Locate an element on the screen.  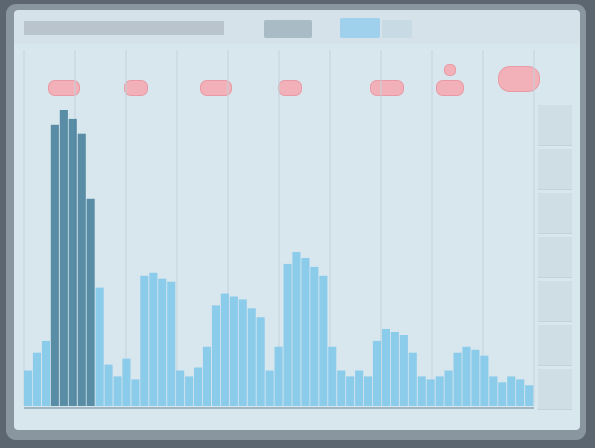
marker-strip is located at coordinates (297, 90).